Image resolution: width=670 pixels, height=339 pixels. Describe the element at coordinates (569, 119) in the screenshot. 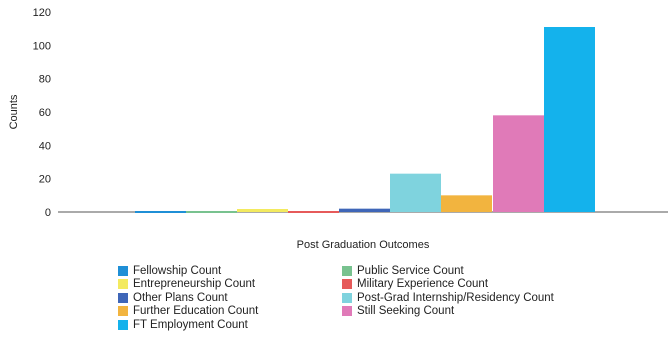

I see `bar-ft-employment-count` at that location.